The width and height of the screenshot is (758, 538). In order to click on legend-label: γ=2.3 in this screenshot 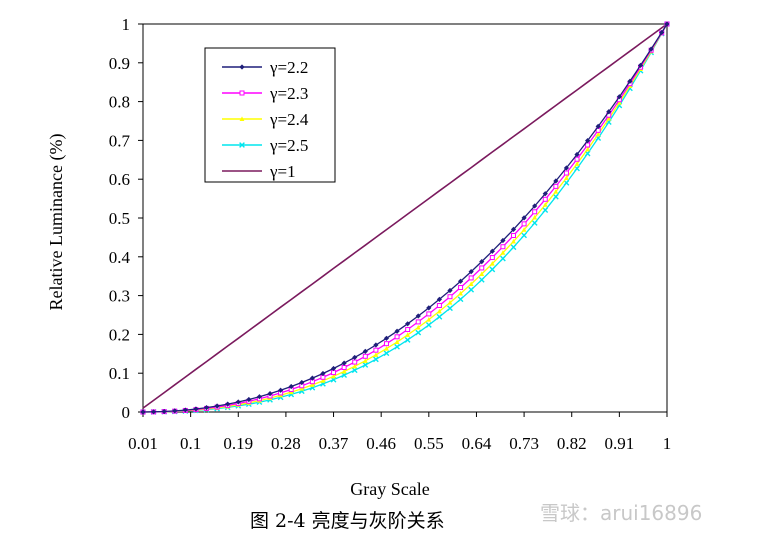, I will do `click(288, 93)`.